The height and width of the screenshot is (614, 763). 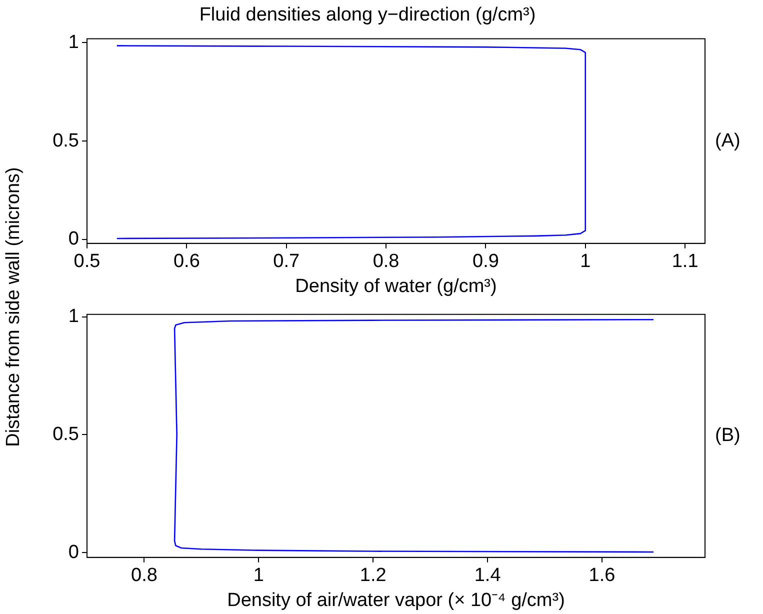 What do you see at coordinates (367, 15) in the screenshot?
I see `chart-title: Fluid densities along y−direction (g/cm³)` at bounding box center [367, 15].